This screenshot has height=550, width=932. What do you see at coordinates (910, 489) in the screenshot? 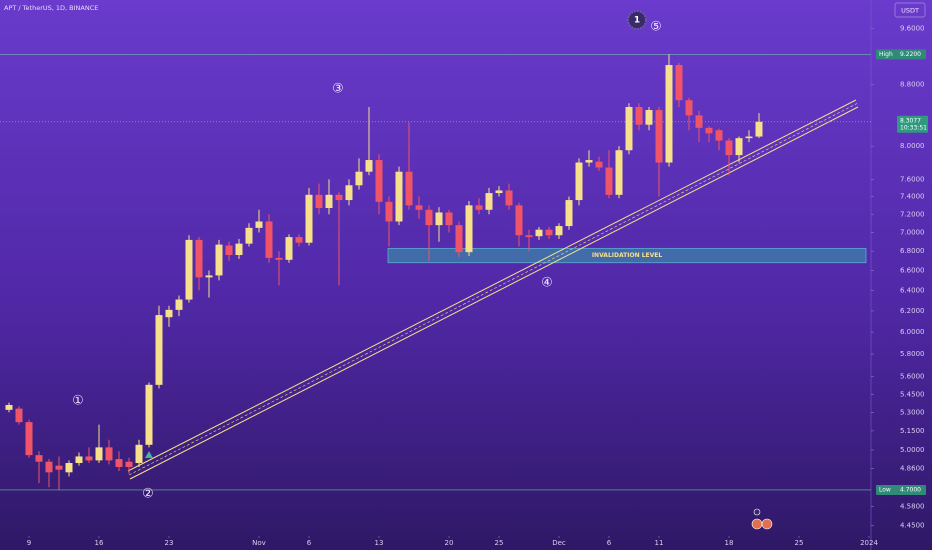
I see `price-tag-value: 4.7000` at bounding box center [910, 489].